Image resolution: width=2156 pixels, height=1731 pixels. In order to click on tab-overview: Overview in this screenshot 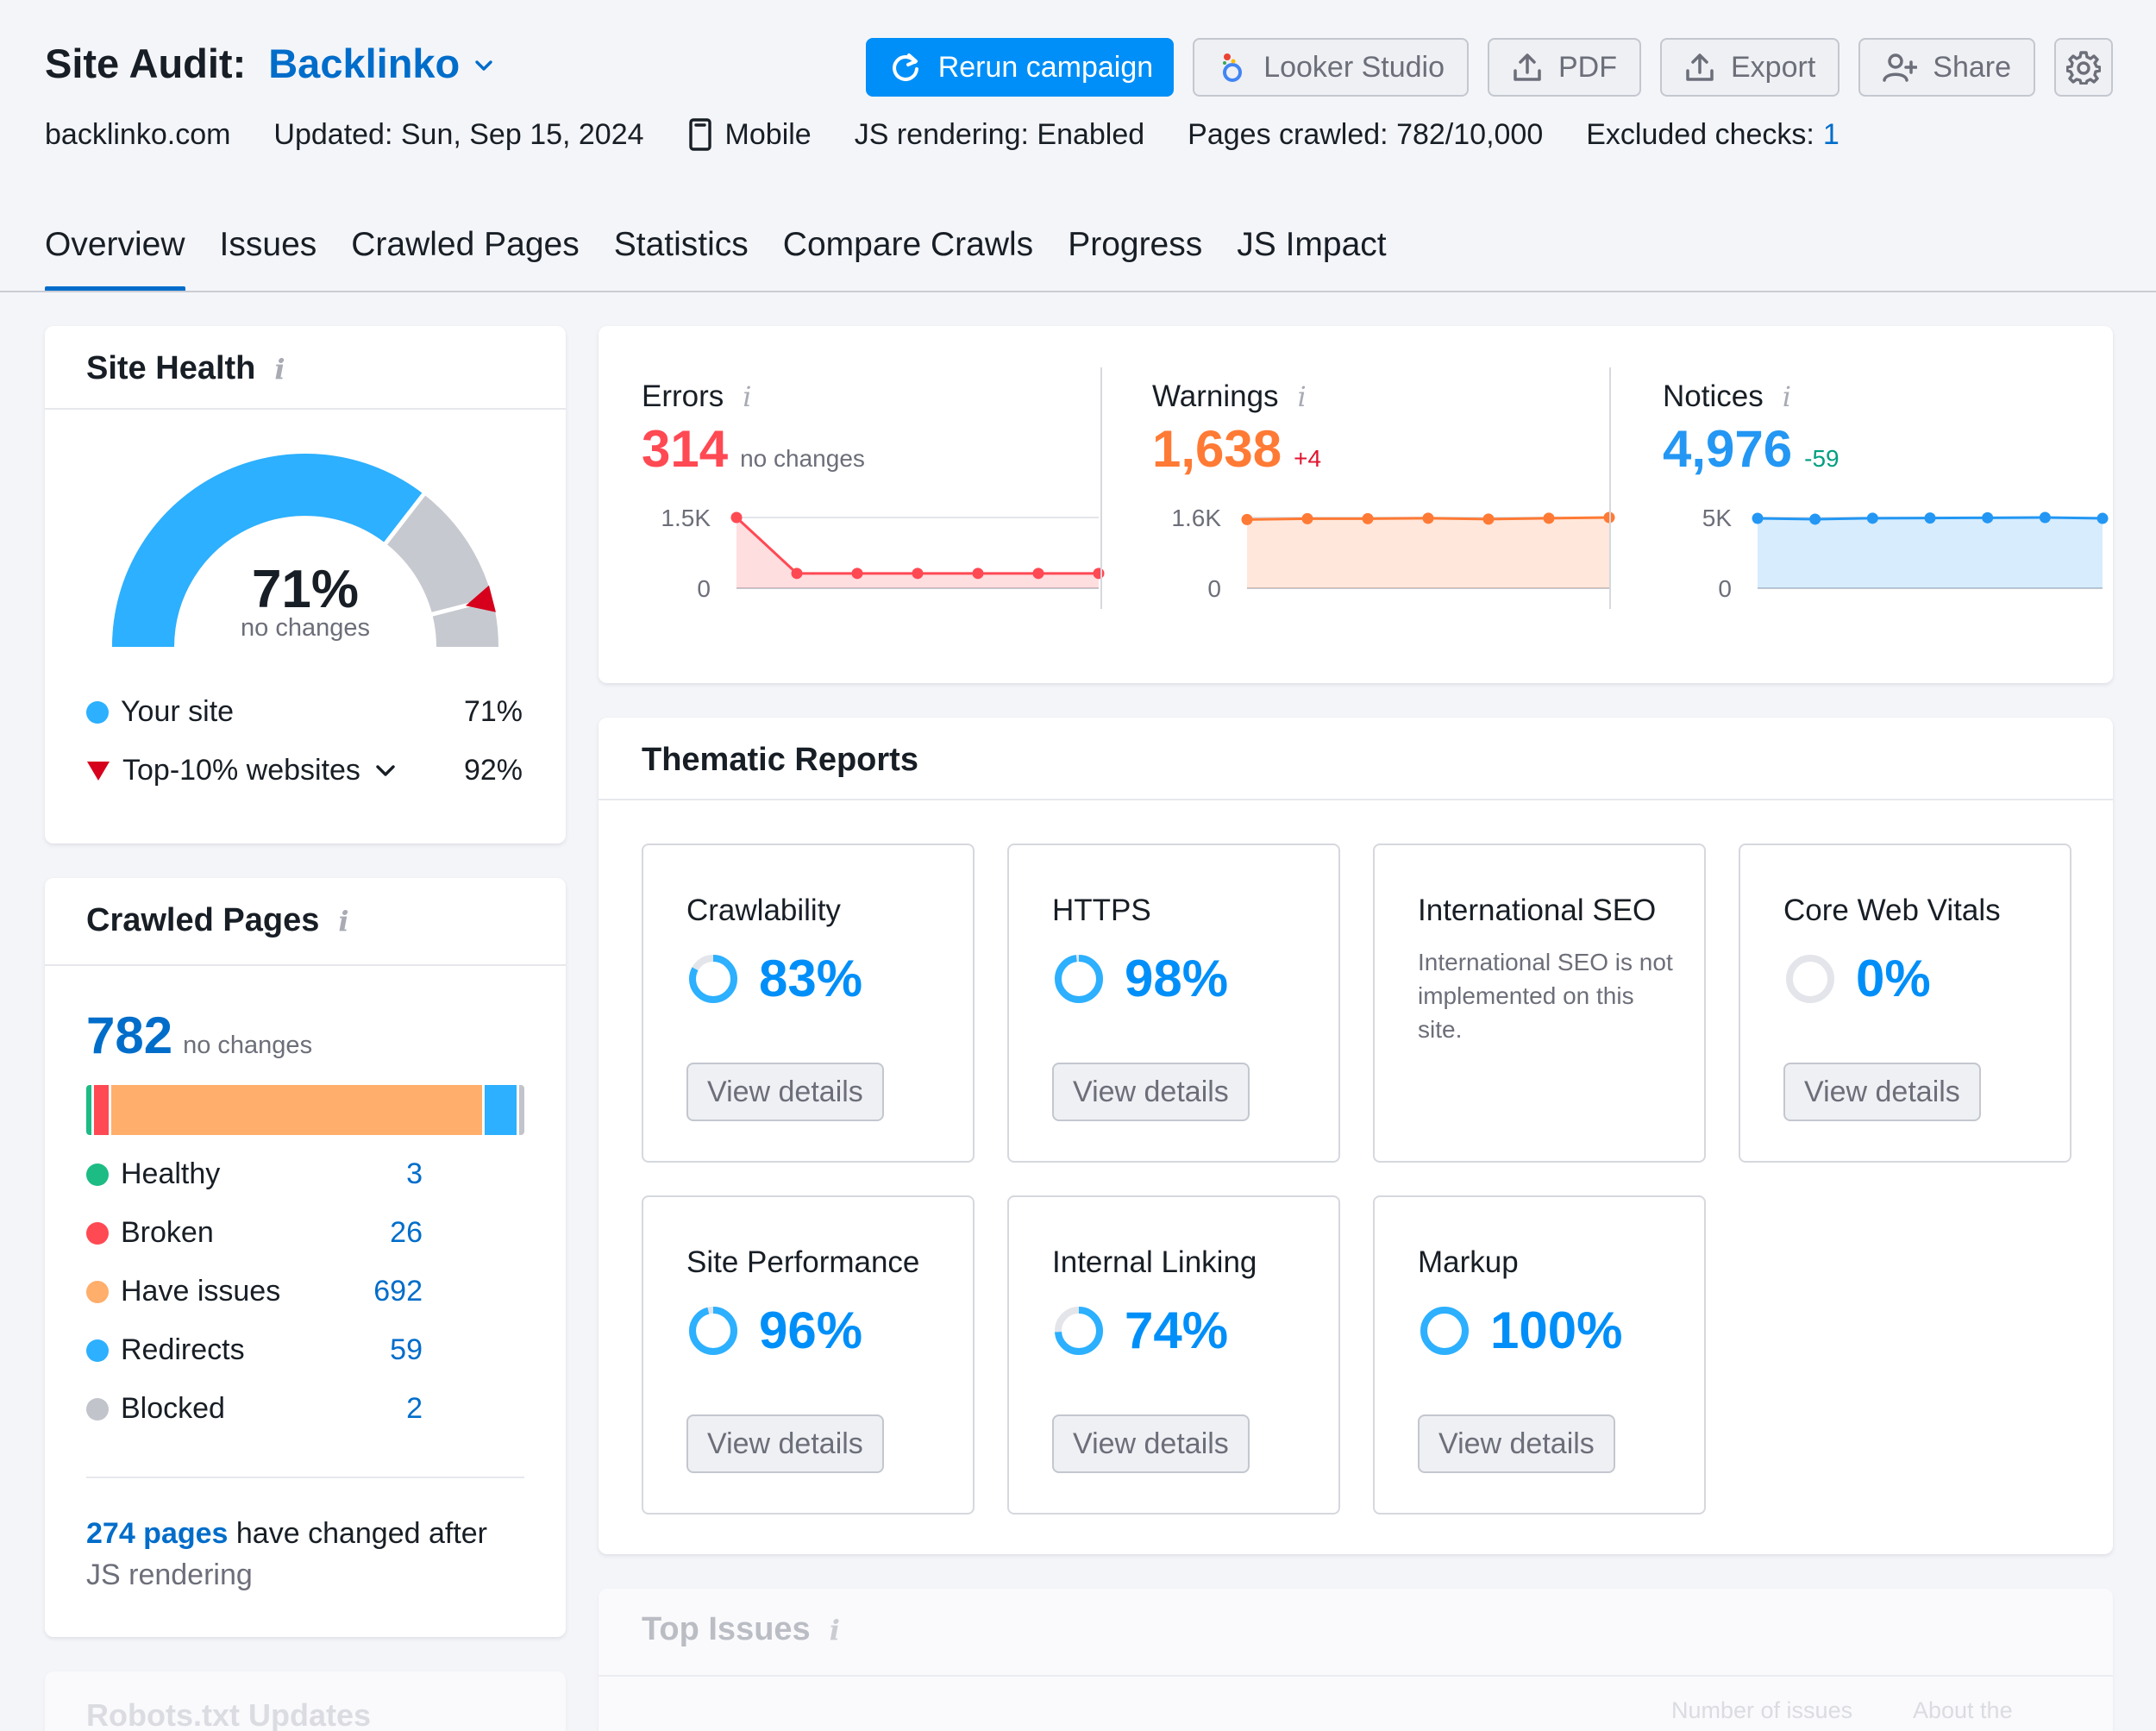, I will do `click(115, 259)`.